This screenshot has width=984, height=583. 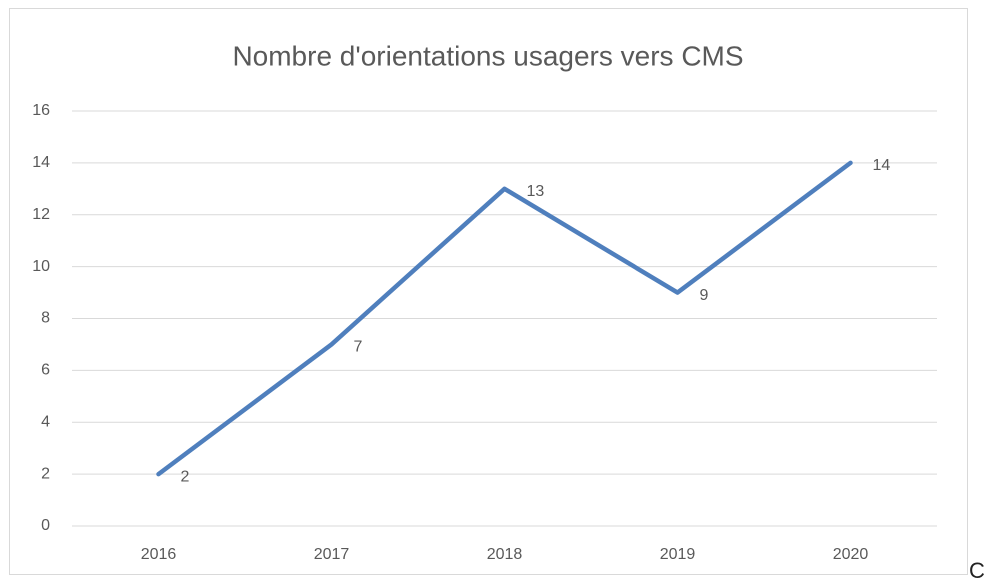 I want to click on text-fragment: C, so click(x=976, y=570).